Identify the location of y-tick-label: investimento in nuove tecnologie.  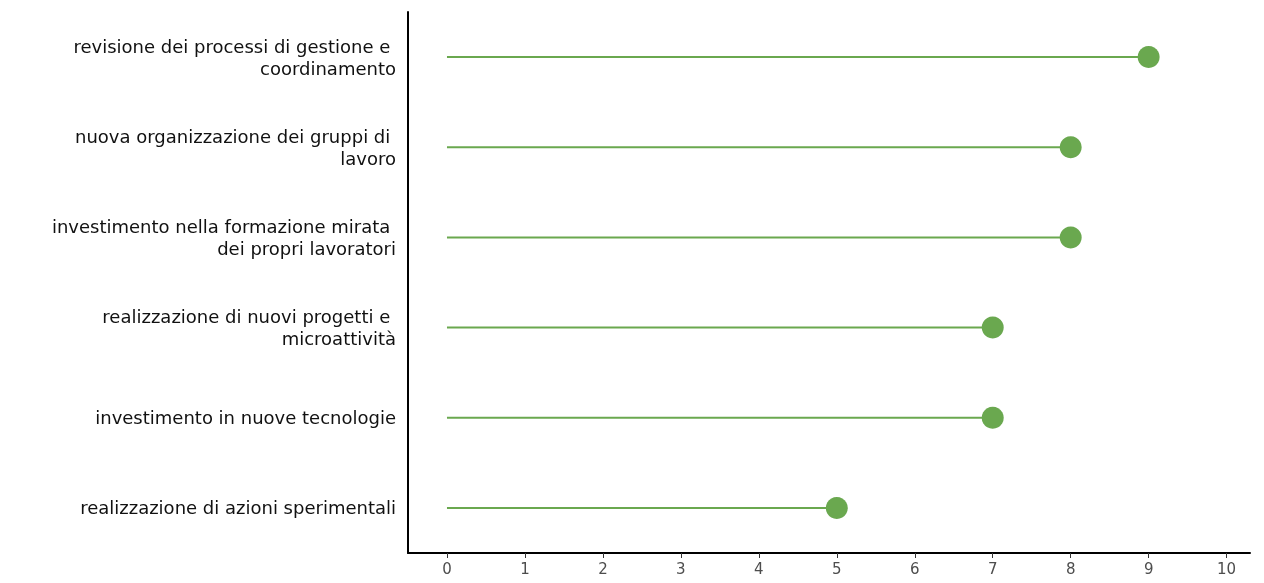
(245, 418).